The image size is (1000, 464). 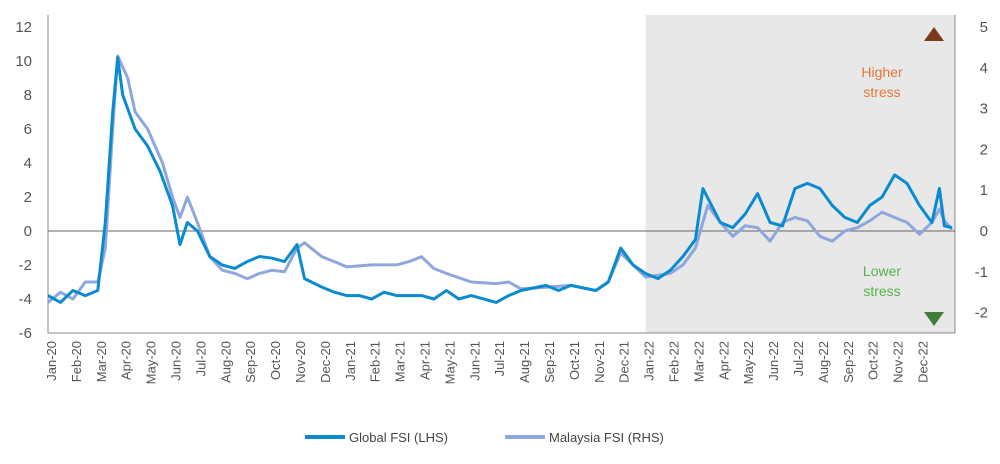 What do you see at coordinates (881, 291) in the screenshot?
I see `lower-stress-label-2: stress` at bounding box center [881, 291].